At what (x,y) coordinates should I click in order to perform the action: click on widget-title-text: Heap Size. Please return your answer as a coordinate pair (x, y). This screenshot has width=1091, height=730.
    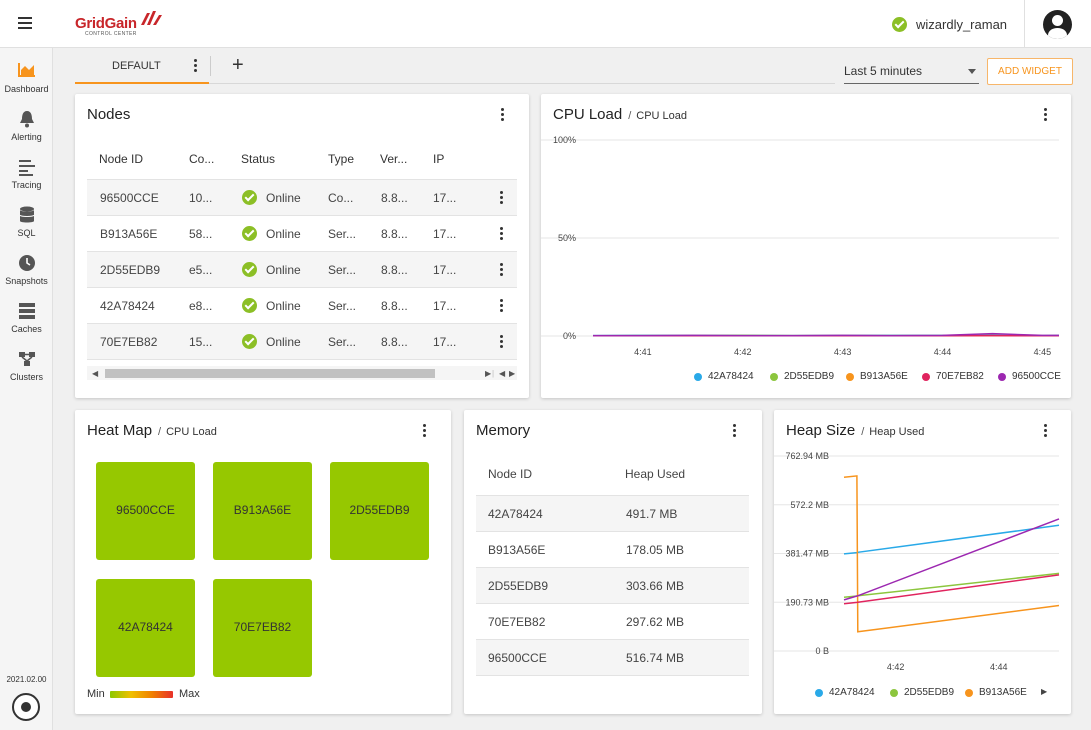
    Looking at the image, I should click on (821, 430).